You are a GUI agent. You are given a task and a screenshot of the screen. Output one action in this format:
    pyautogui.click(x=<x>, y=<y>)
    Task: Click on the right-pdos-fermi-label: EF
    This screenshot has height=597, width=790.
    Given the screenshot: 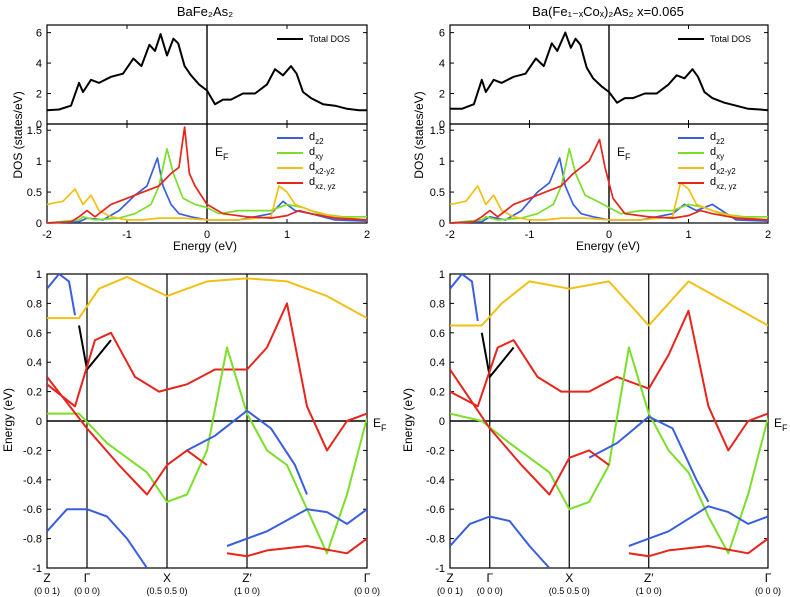 What is the action you would take?
    pyautogui.click(x=624, y=153)
    